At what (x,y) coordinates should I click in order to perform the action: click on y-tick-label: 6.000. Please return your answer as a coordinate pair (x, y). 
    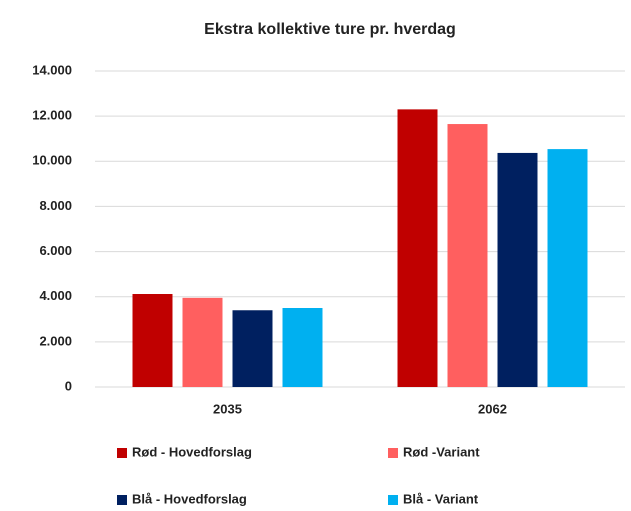
    Looking at the image, I should click on (55, 250).